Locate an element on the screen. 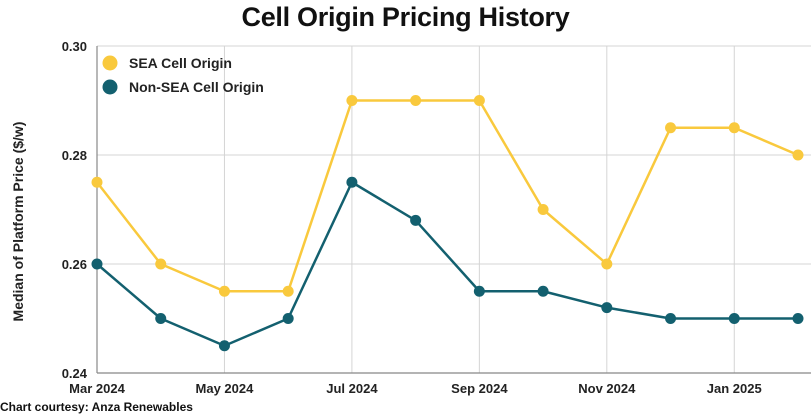 This screenshot has width=811, height=415. y-tick-label: 0.26 is located at coordinates (74, 264).